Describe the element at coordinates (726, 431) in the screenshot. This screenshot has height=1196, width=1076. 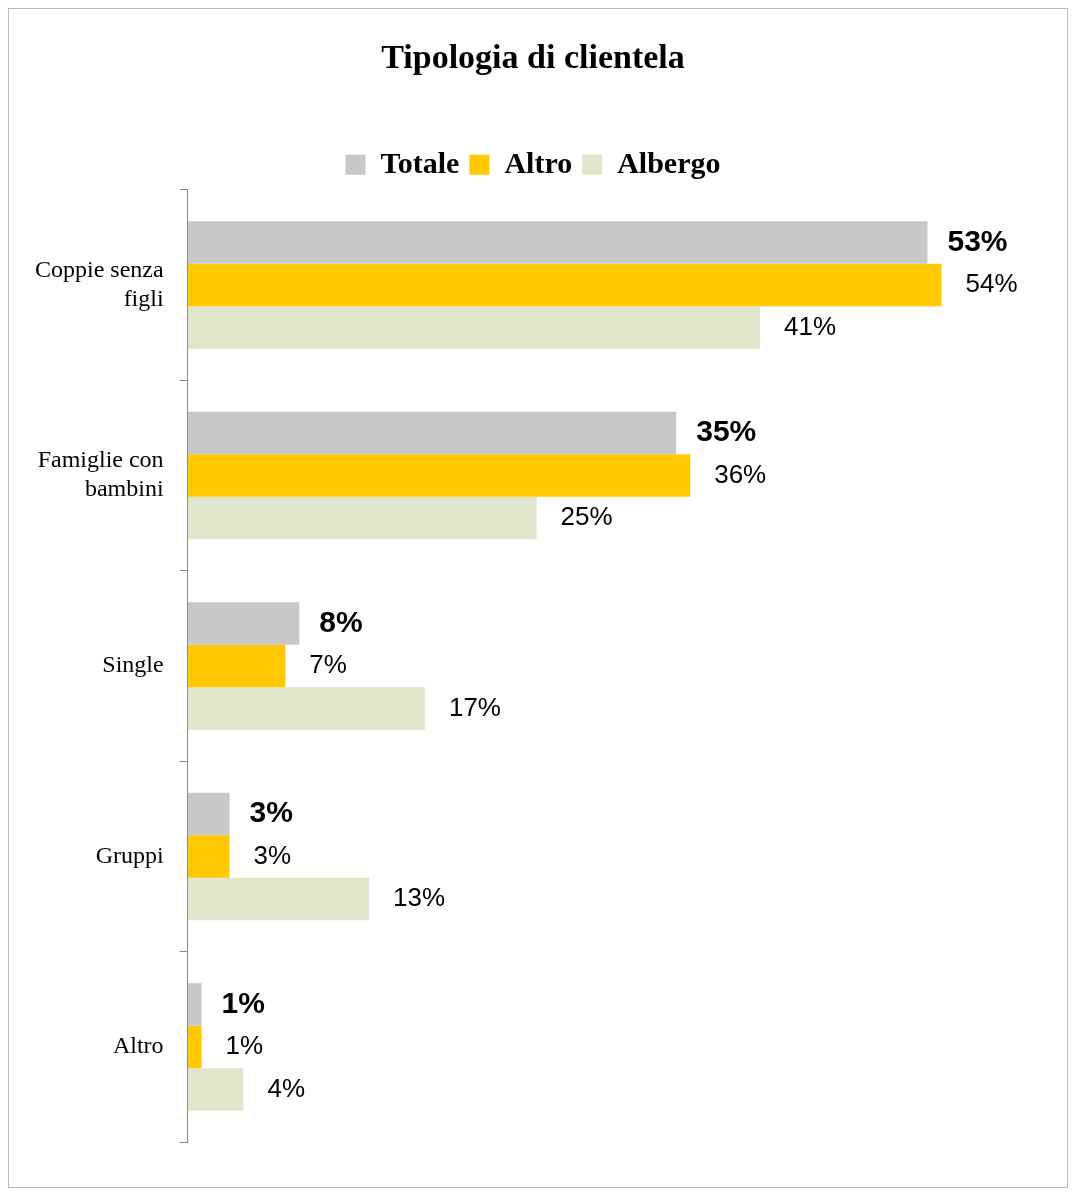
I see `data-label: 35%` at that location.